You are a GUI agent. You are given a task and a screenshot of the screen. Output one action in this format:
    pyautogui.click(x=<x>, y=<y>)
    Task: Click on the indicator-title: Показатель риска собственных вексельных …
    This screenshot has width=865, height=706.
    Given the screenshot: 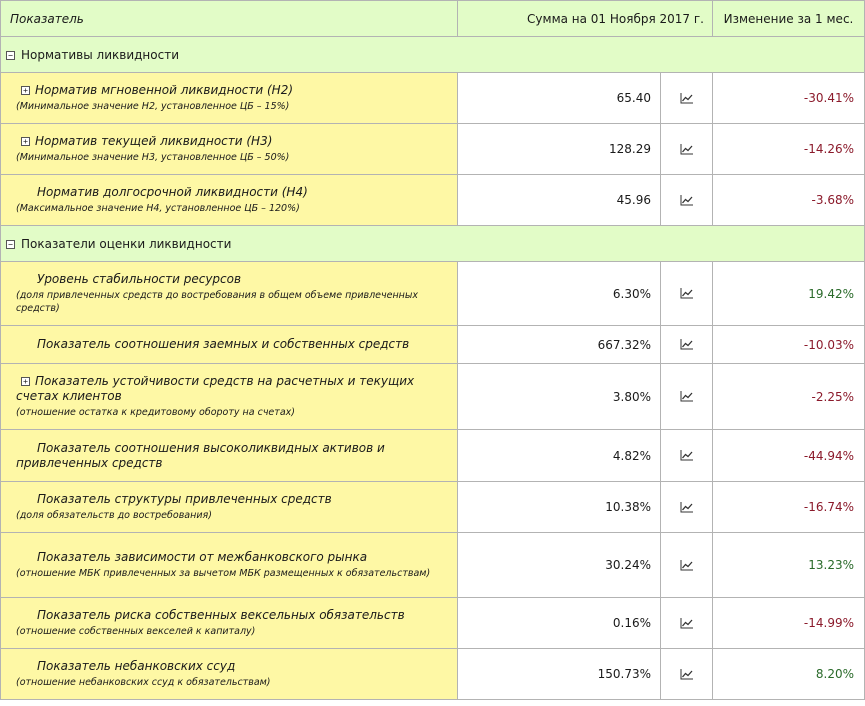 What is the action you would take?
    pyautogui.click(x=221, y=615)
    